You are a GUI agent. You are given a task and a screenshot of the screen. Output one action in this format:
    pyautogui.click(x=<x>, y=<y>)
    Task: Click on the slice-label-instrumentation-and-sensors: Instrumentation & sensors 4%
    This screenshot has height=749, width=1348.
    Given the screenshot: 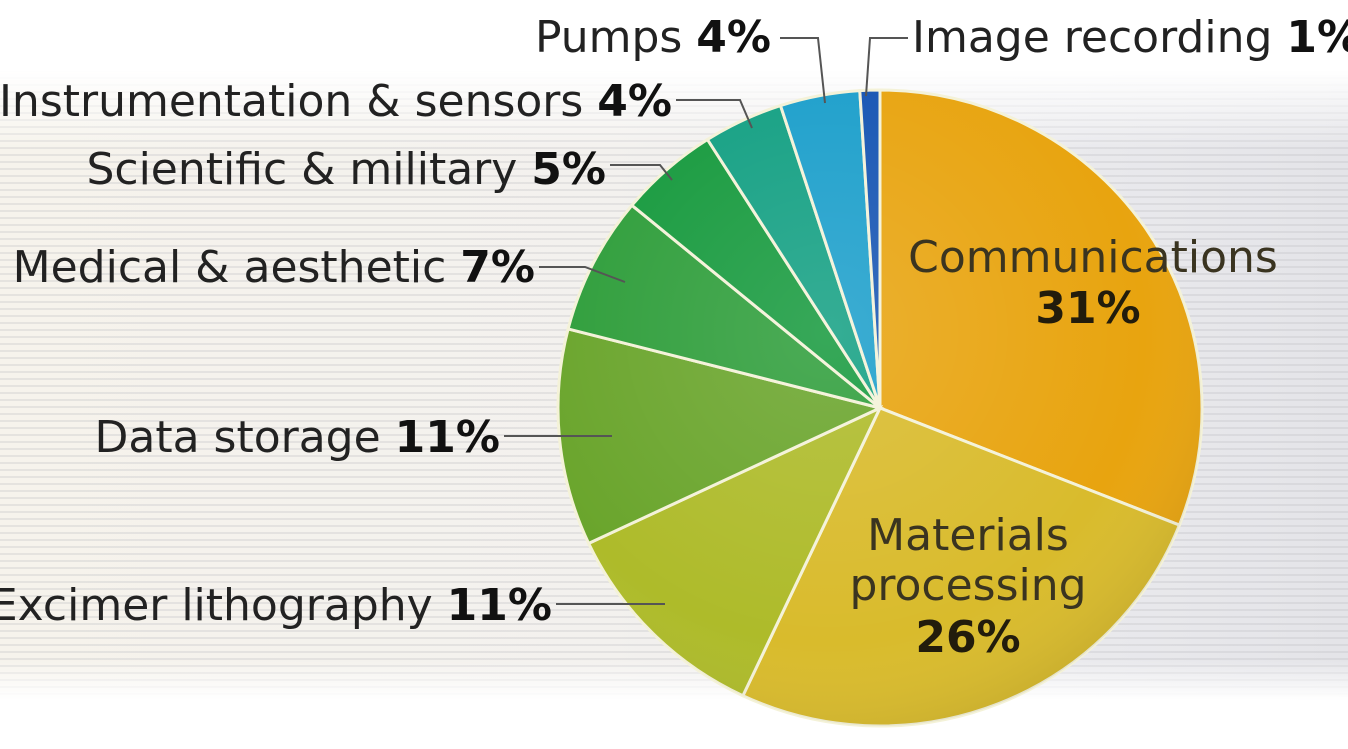 What is the action you would take?
    pyautogui.click(x=336, y=101)
    